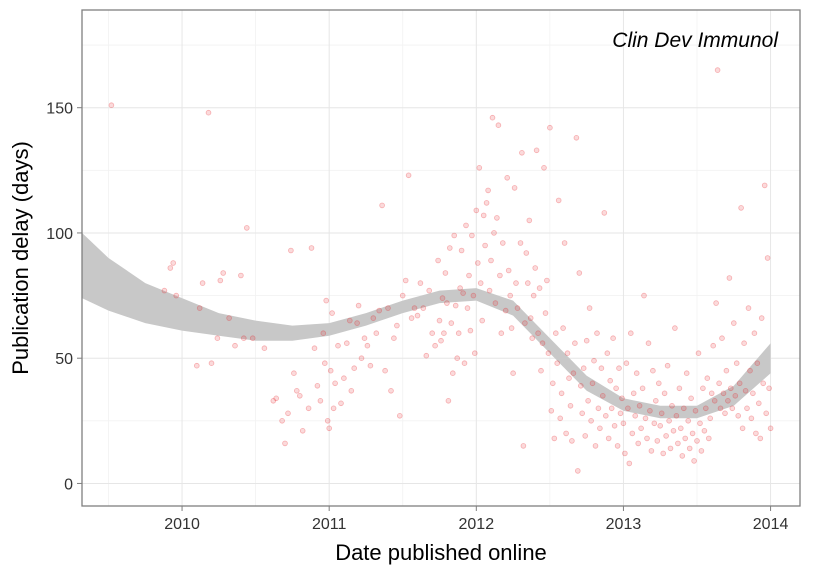 This screenshot has height=570, width=825. What do you see at coordinates (441, 552) in the screenshot?
I see `x-axis-title: Date published online` at bounding box center [441, 552].